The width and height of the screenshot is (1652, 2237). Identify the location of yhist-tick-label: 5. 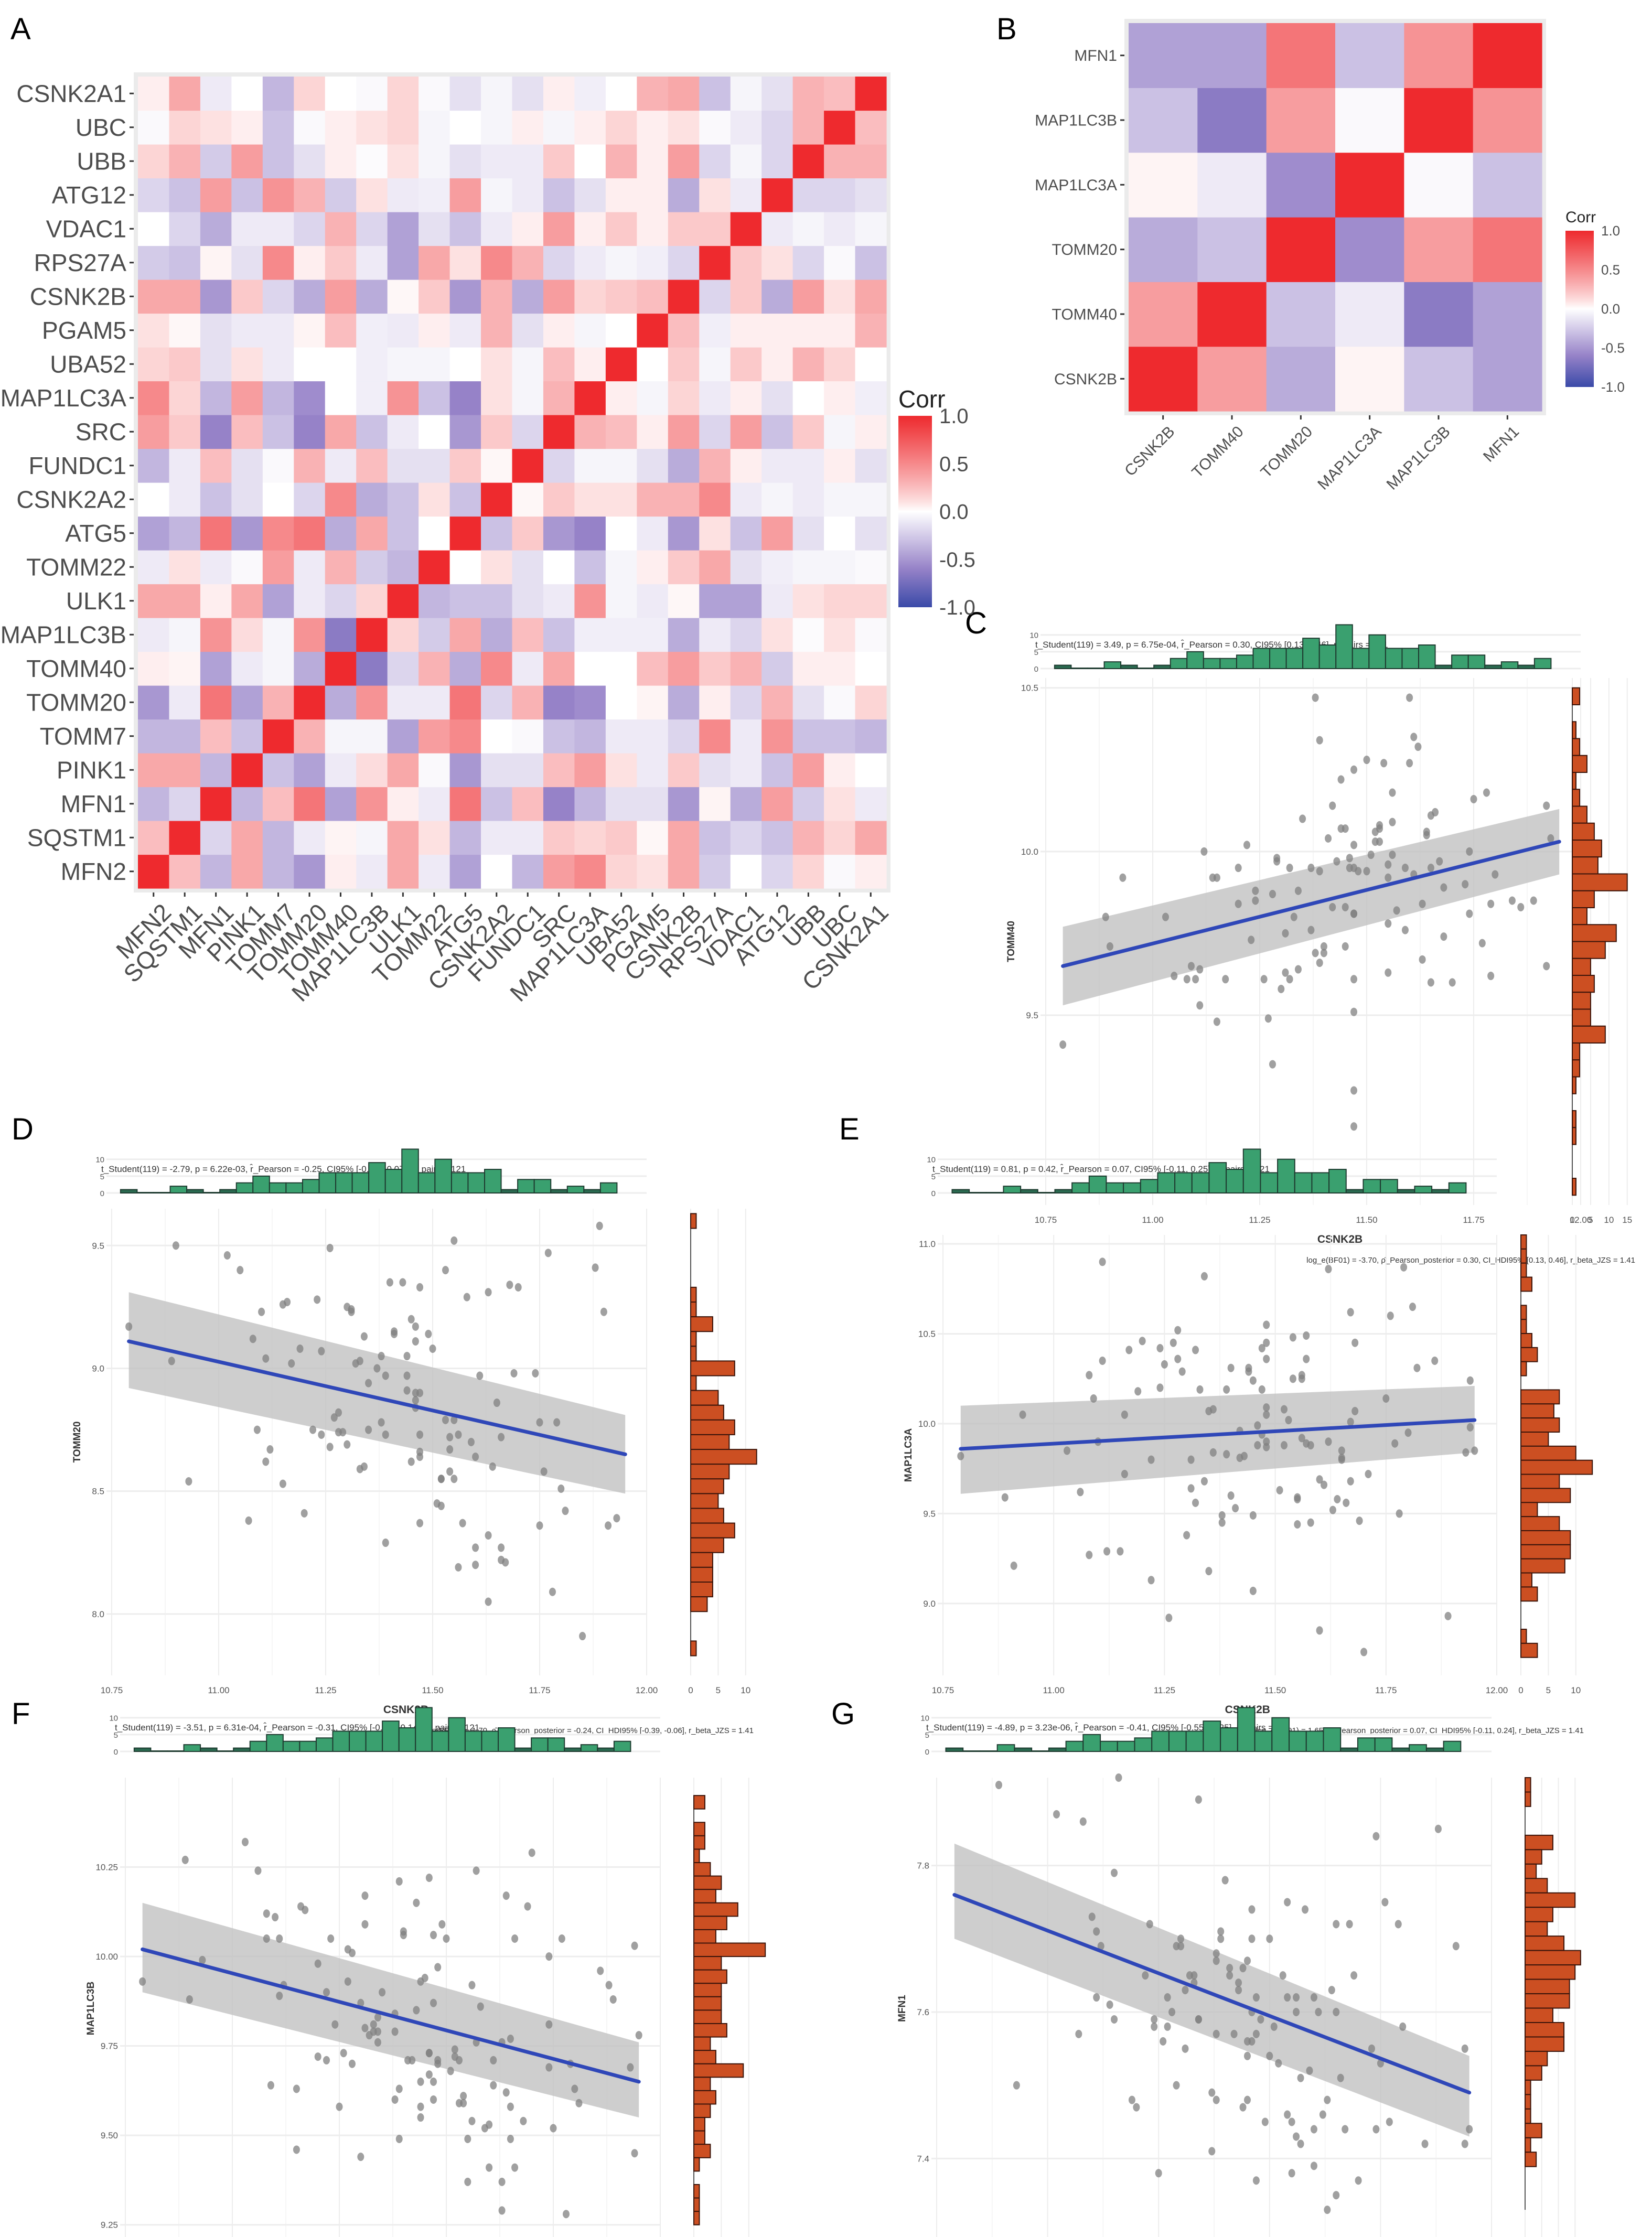
(1591, 1220).